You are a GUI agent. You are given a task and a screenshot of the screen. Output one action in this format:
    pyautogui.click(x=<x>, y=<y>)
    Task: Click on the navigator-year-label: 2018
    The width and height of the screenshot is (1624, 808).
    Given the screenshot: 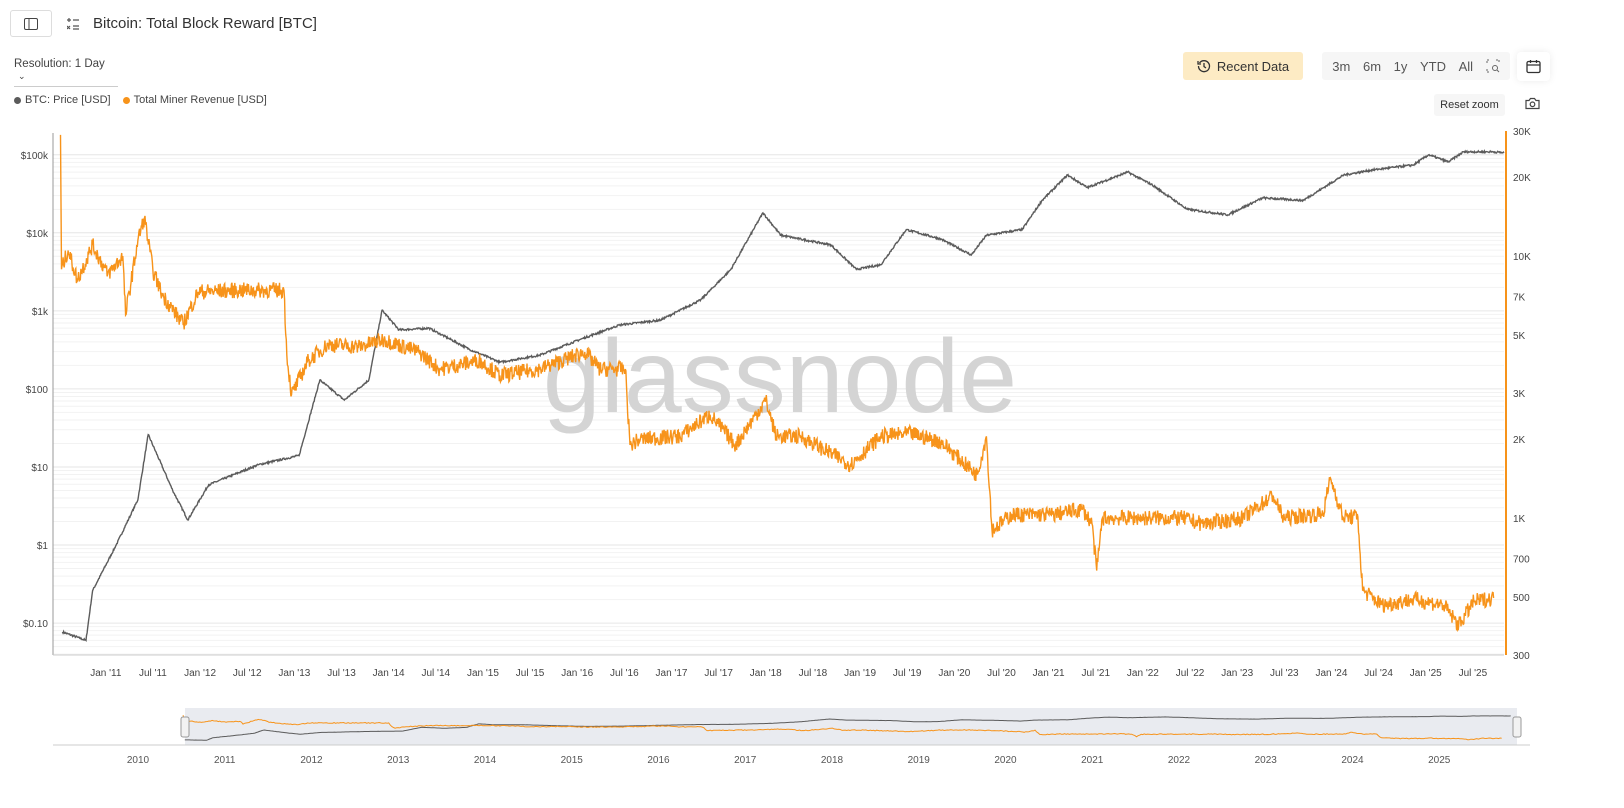 What is the action you would take?
    pyautogui.click(x=832, y=760)
    